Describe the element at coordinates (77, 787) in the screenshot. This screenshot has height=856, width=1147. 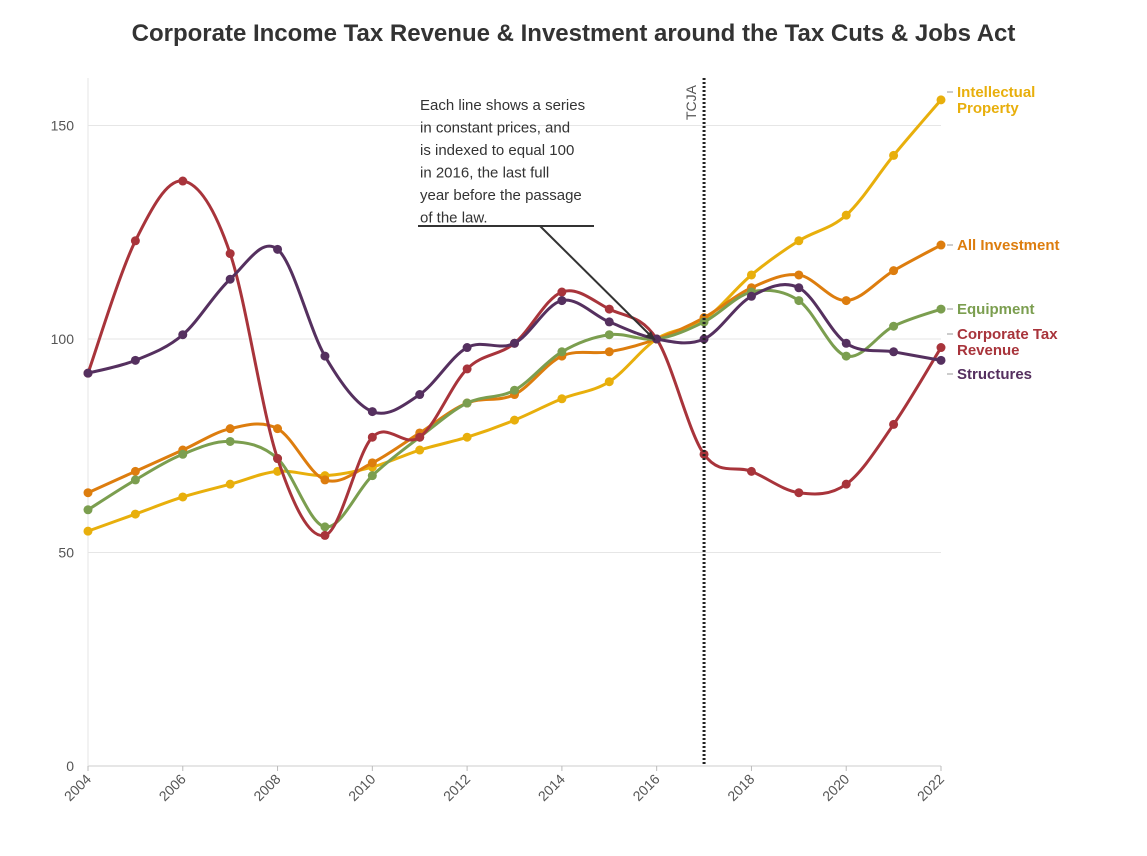
I see `x-tick-label: 2004` at that location.